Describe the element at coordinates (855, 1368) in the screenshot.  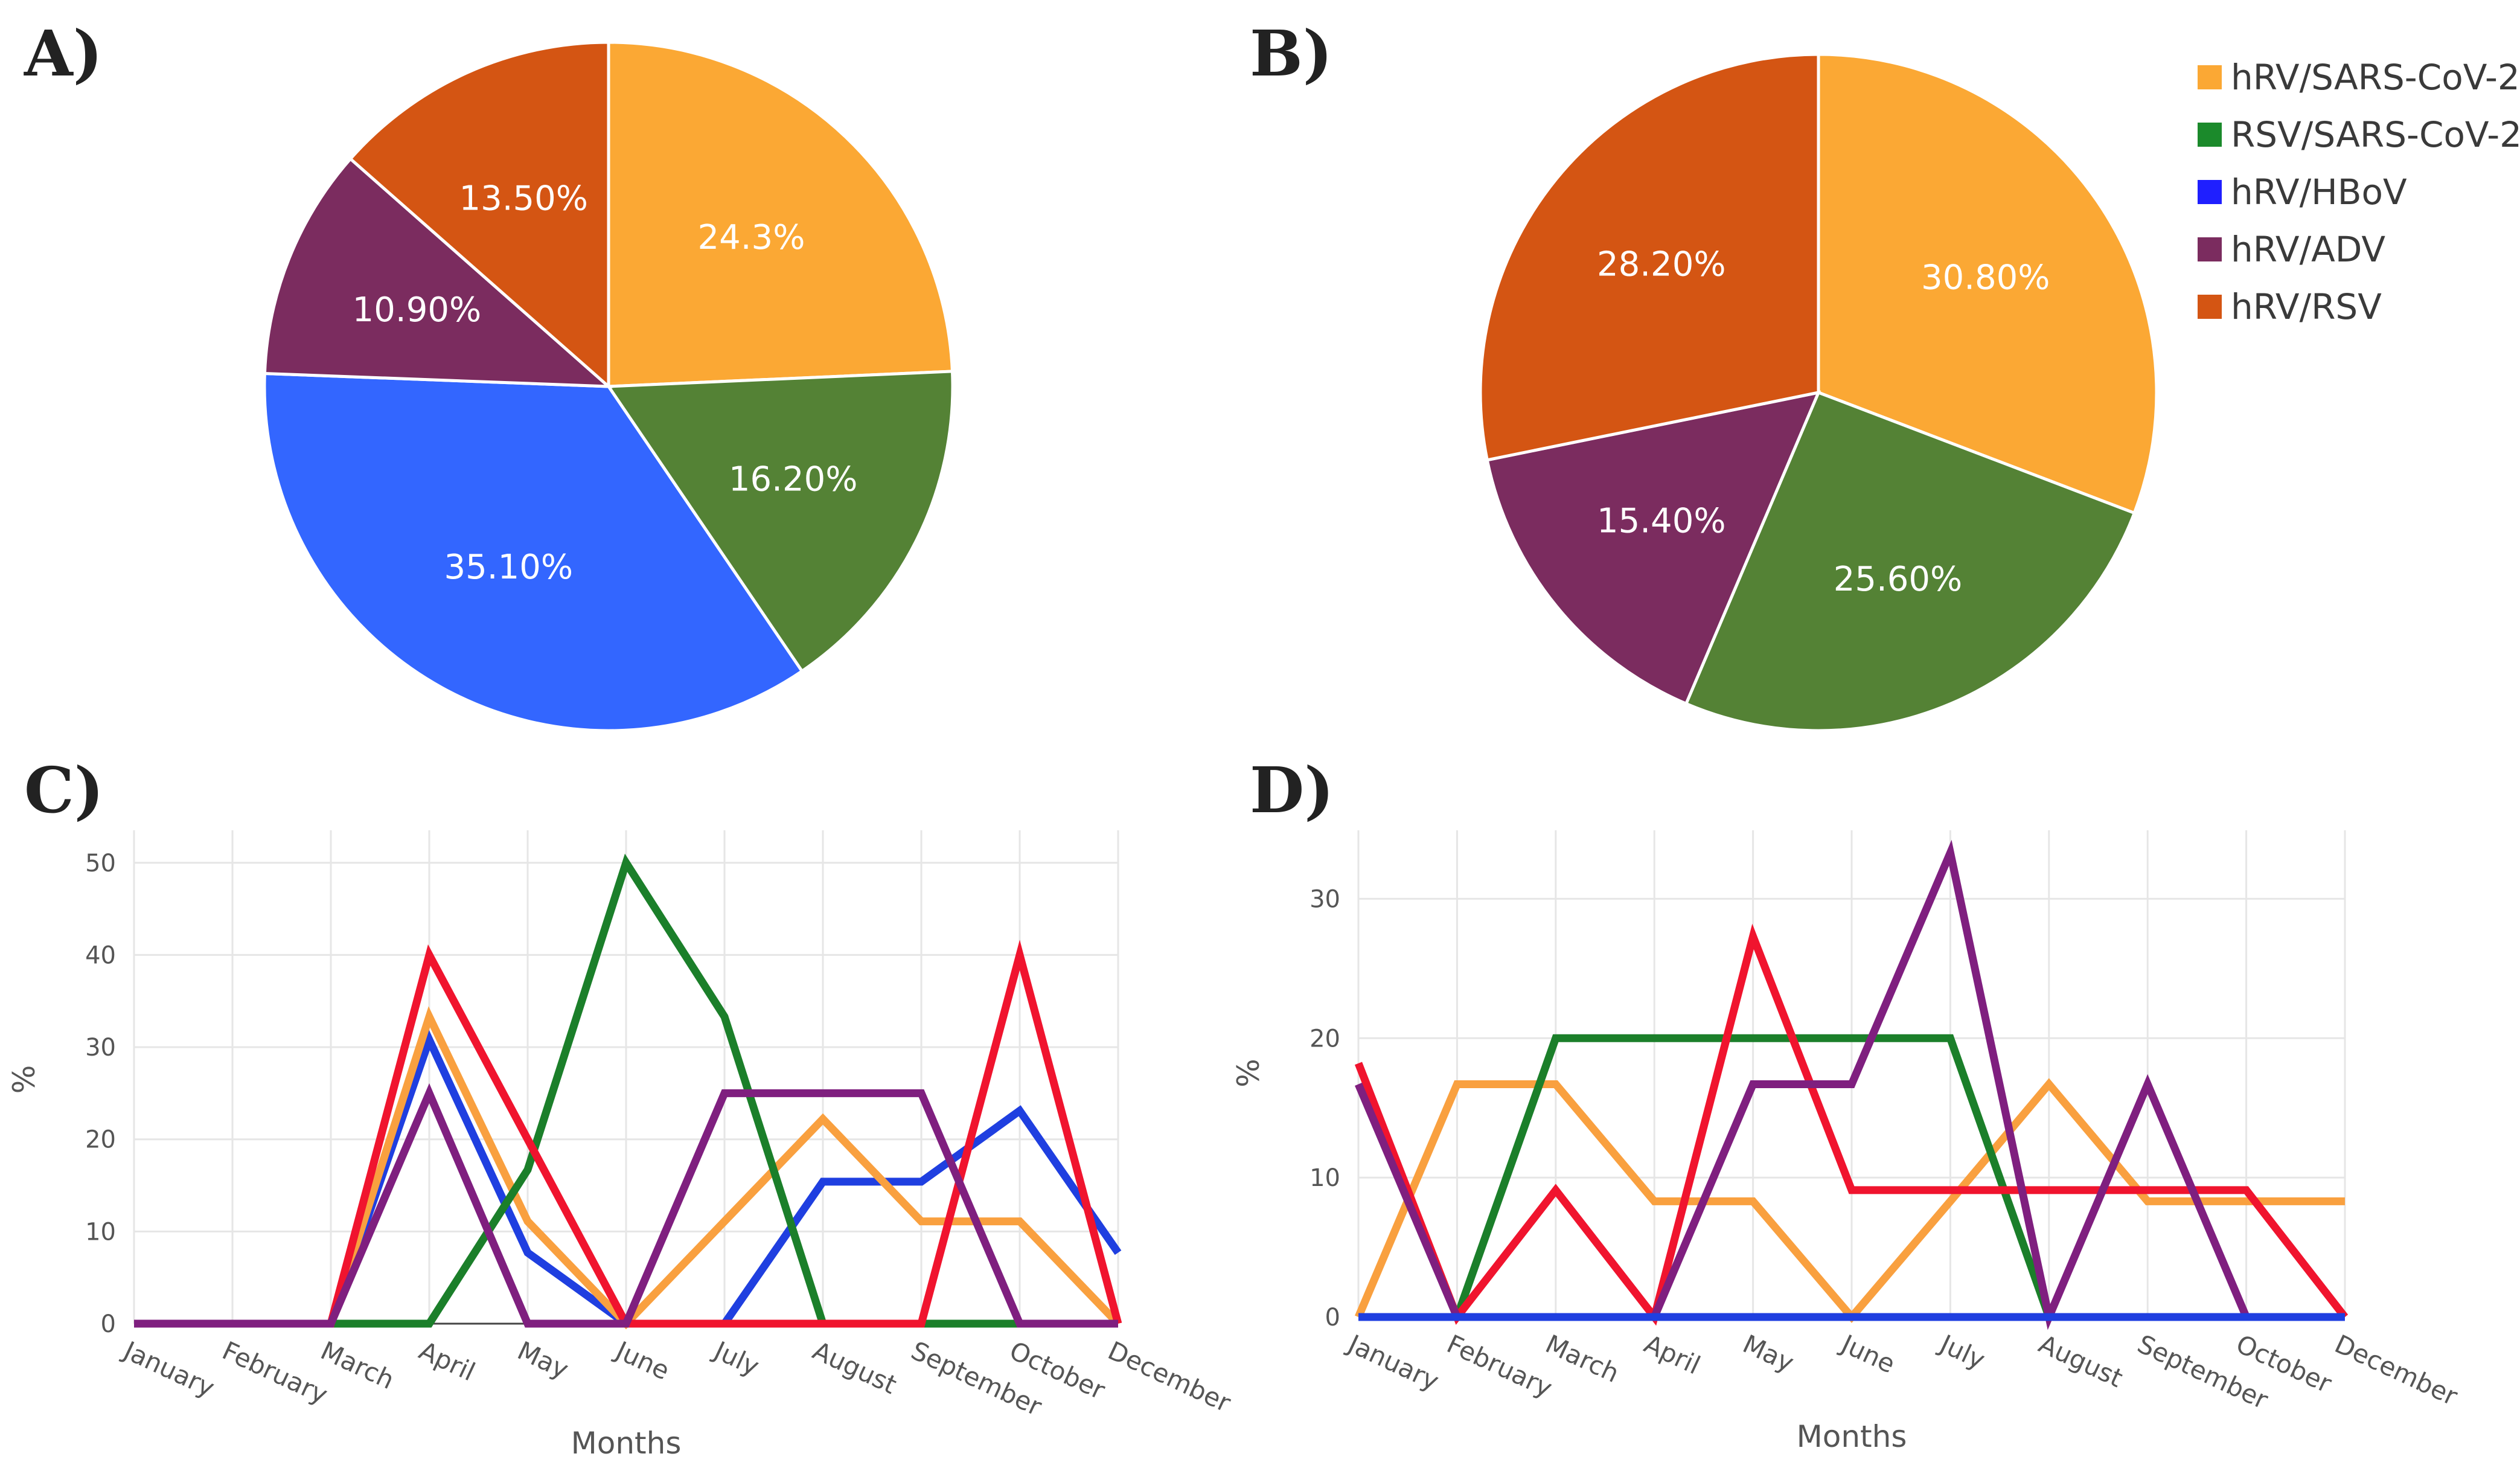
I see `c-x-tick-label: August` at that location.